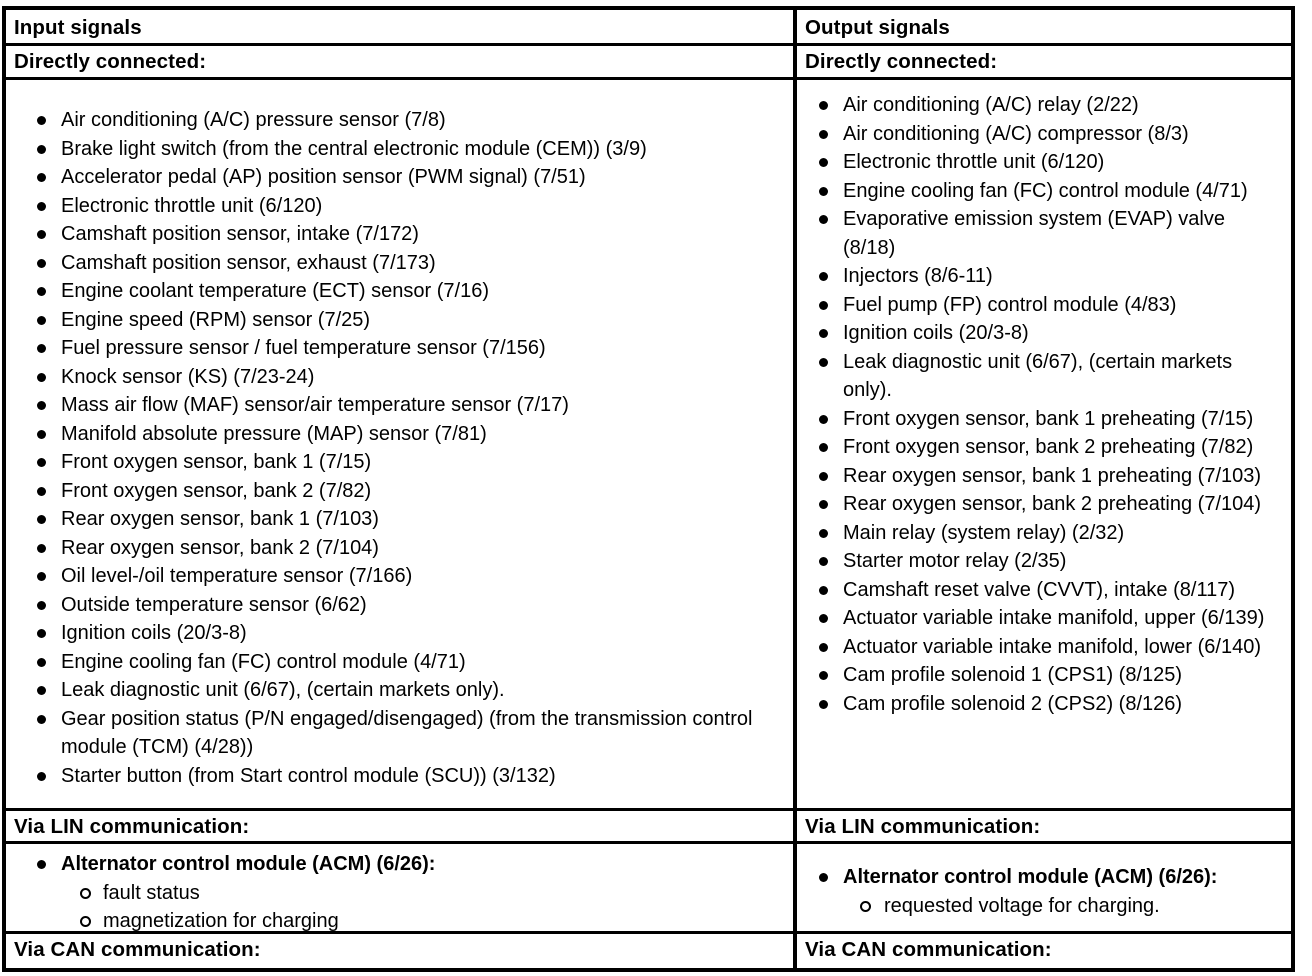  What do you see at coordinates (1044, 276) in the screenshot?
I see `list-item: Injectors (8/6-11)` at bounding box center [1044, 276].